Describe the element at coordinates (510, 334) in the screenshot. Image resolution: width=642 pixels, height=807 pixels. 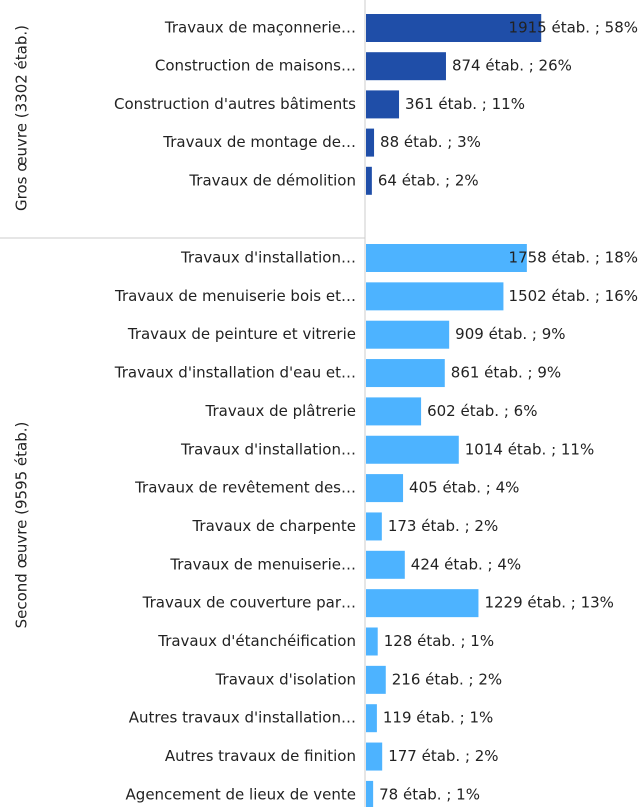
I see `value-label: 909 étab. ; 9%` at that location.